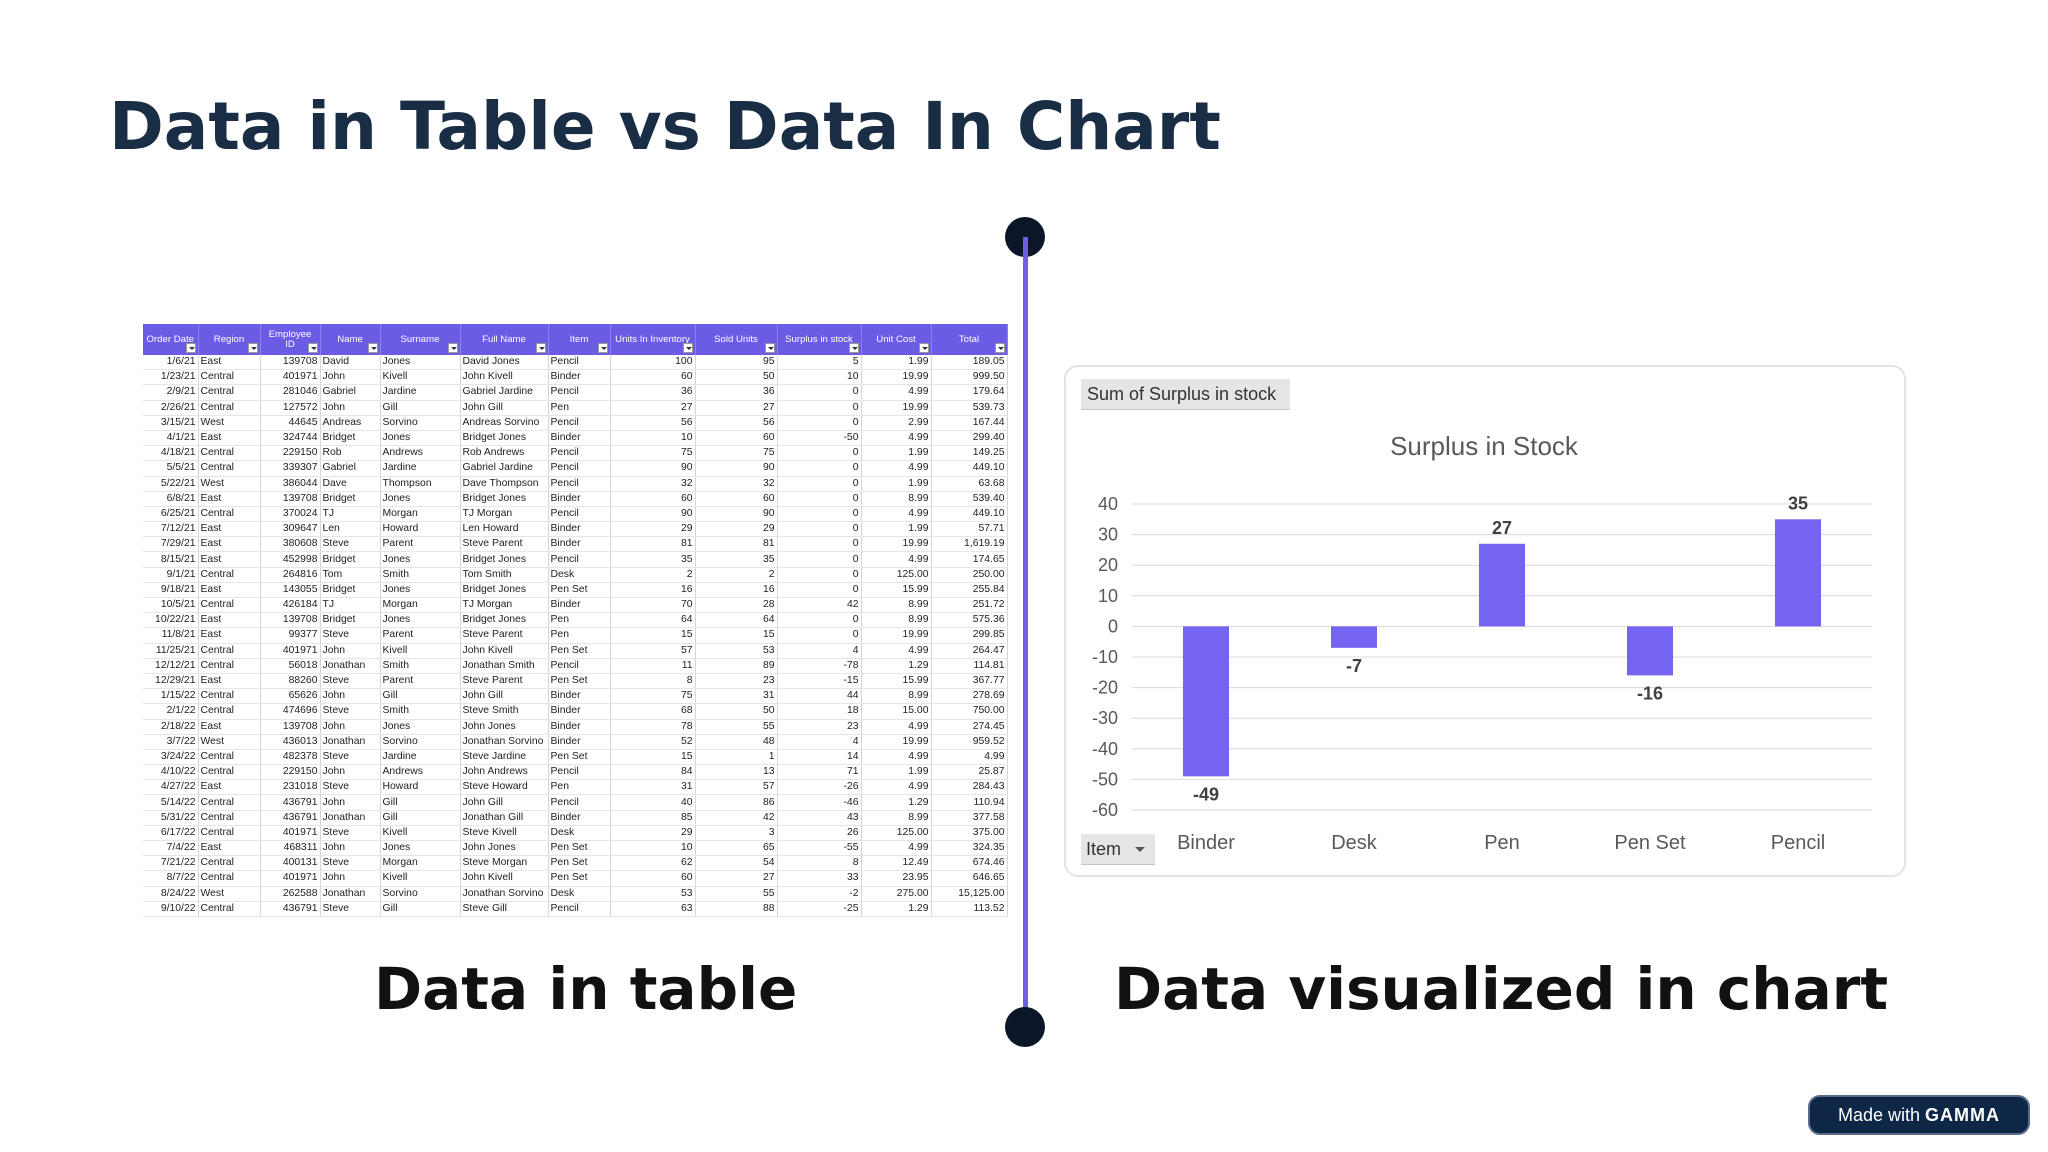 This screenshot has height=1152, width=2048. I want to click on table-cell: 284.43, so click(969, 787).